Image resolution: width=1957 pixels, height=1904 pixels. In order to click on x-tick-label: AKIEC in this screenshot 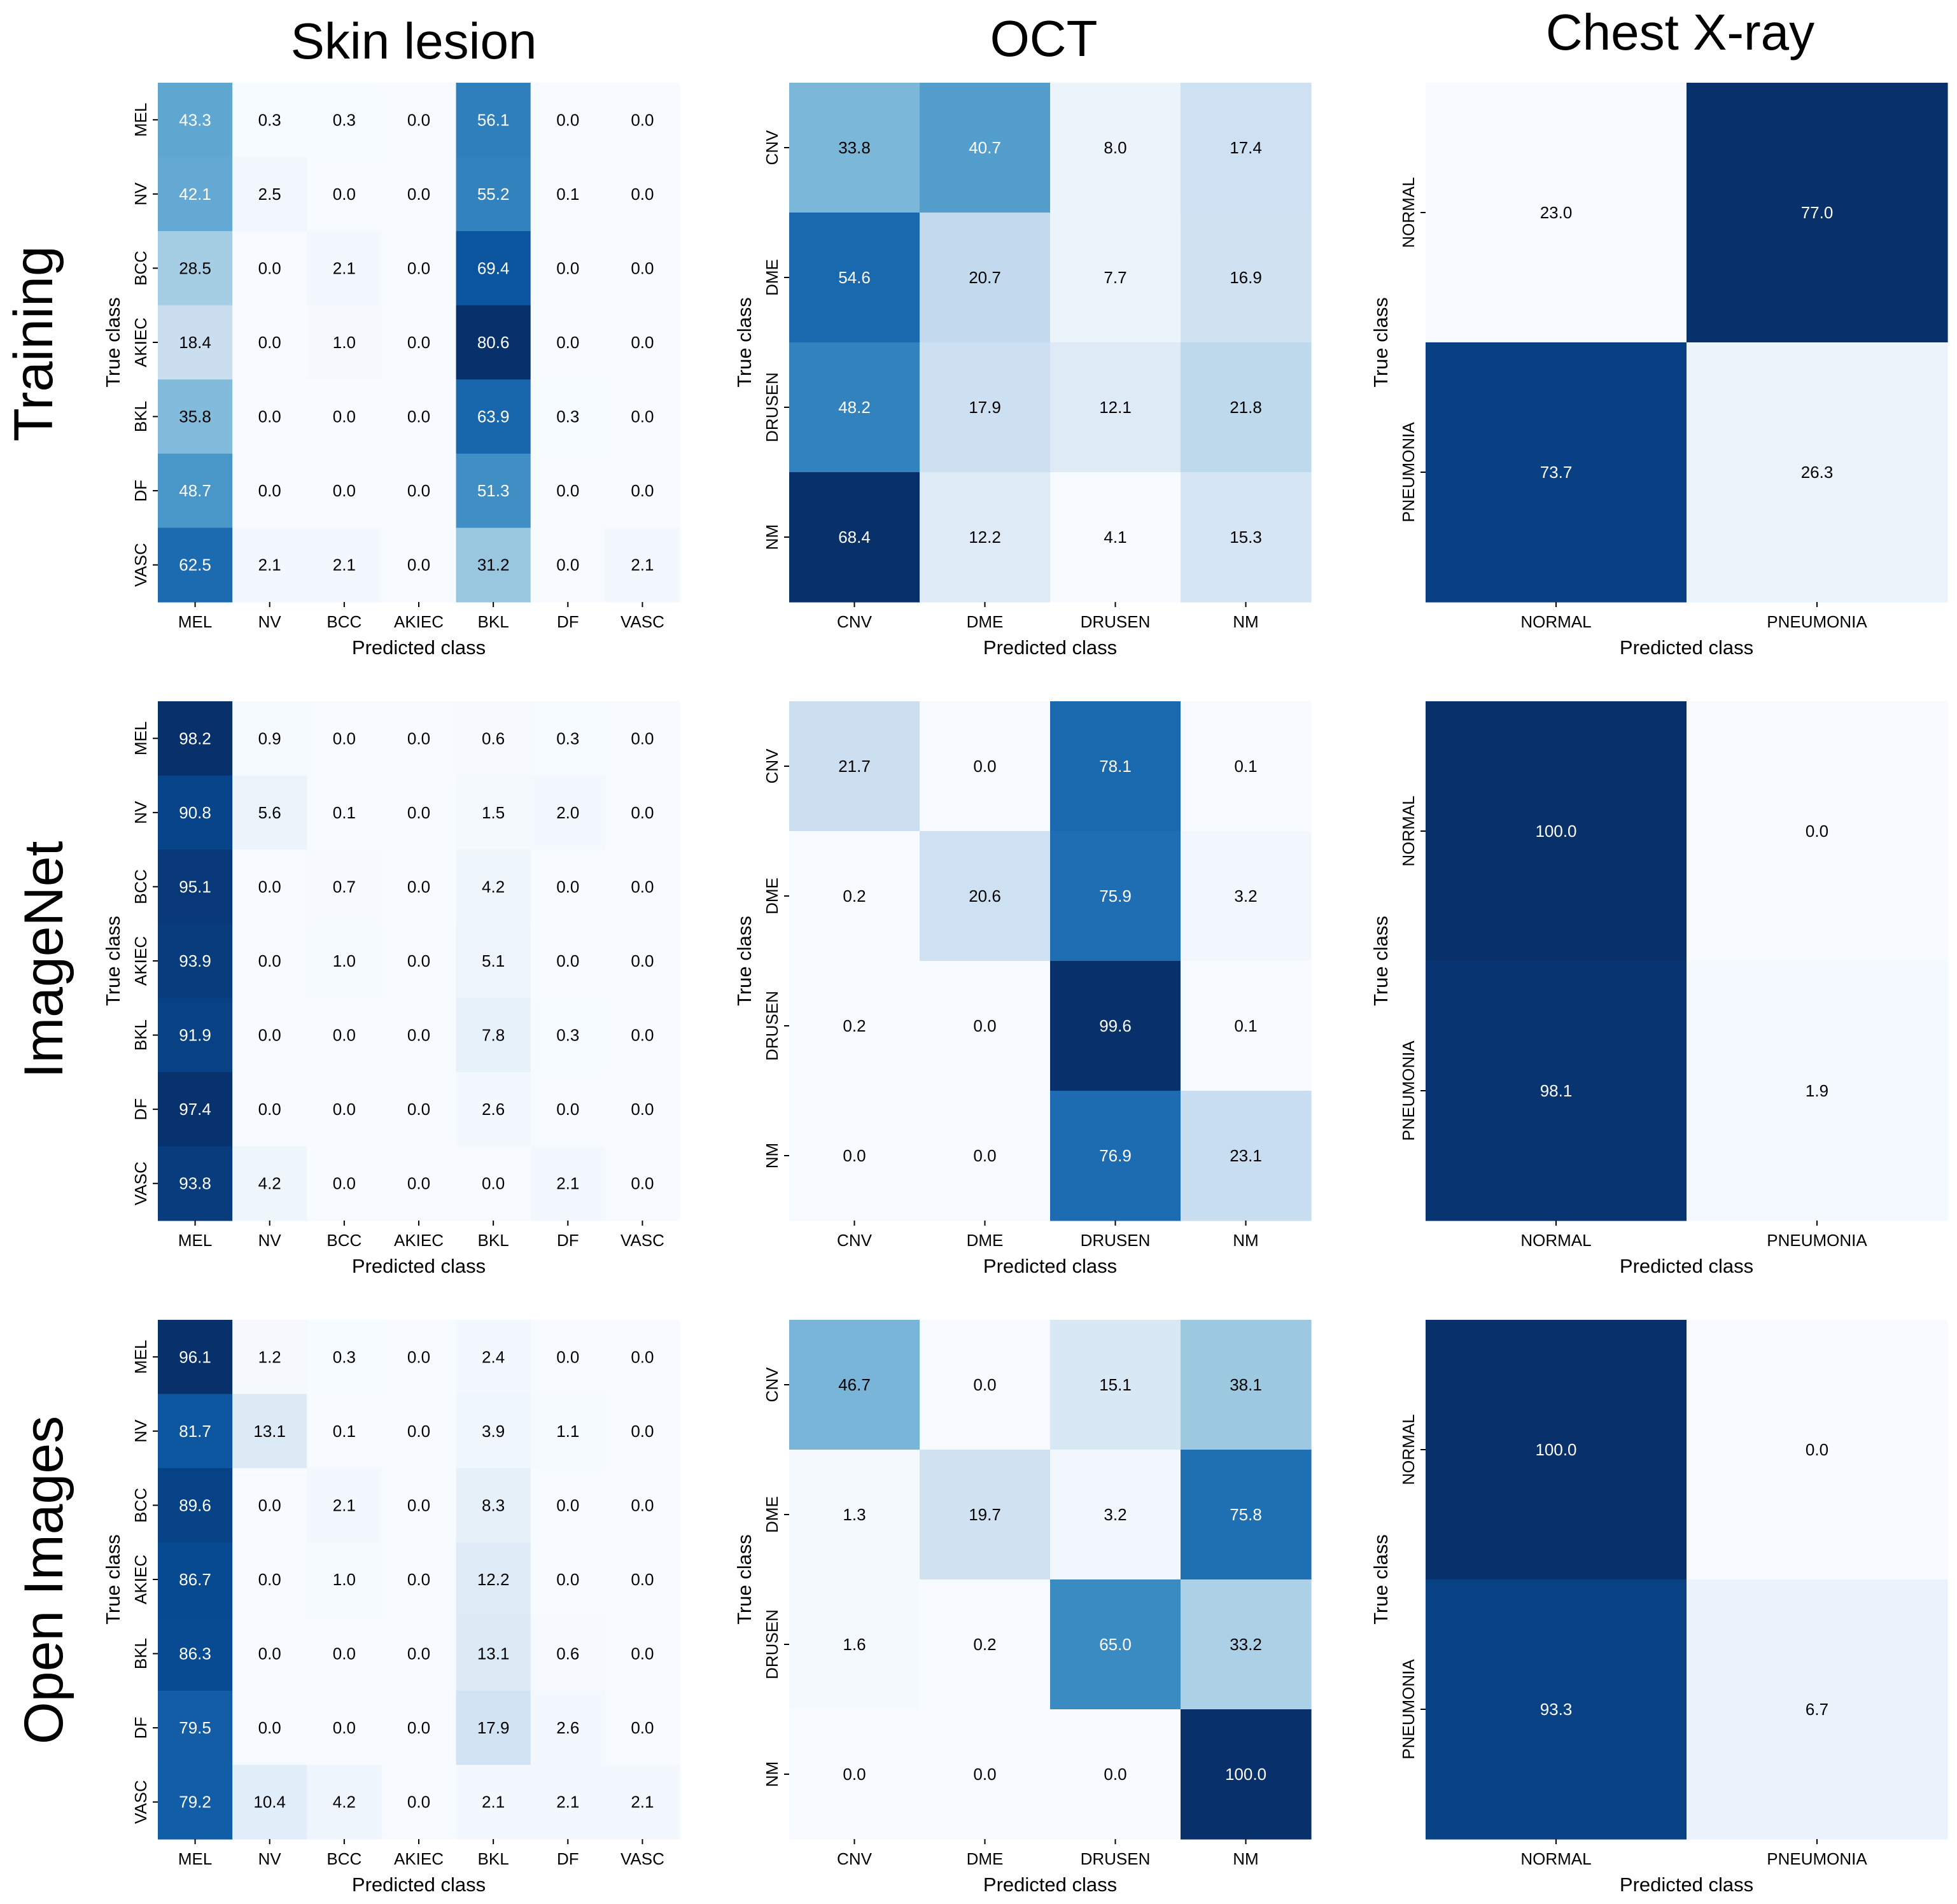, I will do `click(419, 1858)`.